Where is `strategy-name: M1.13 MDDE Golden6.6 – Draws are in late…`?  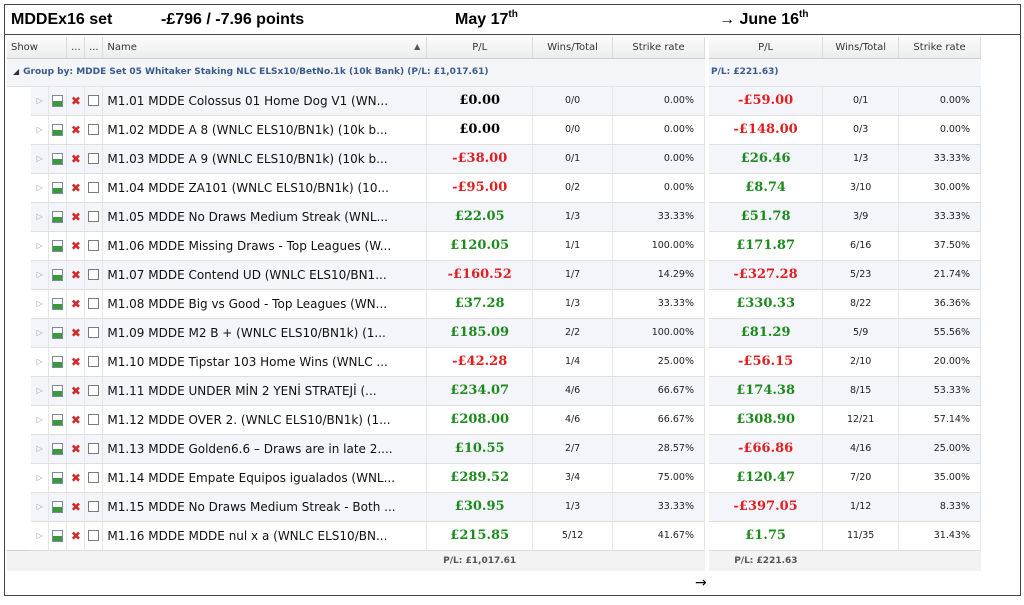 strategy-name: M1.13 MDDE Golden6.6 – Draws are in late… is located at coordinates (265, 449).